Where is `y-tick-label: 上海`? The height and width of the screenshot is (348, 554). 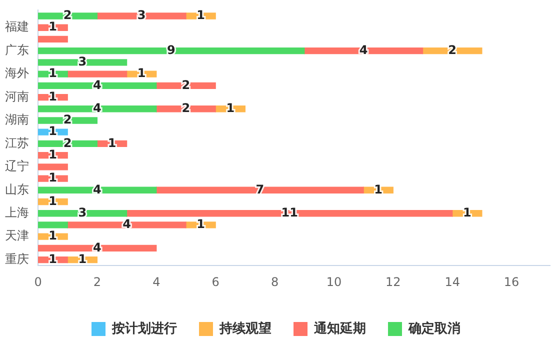 y-tick-label: 上海 is located at coordinates (17, 212).